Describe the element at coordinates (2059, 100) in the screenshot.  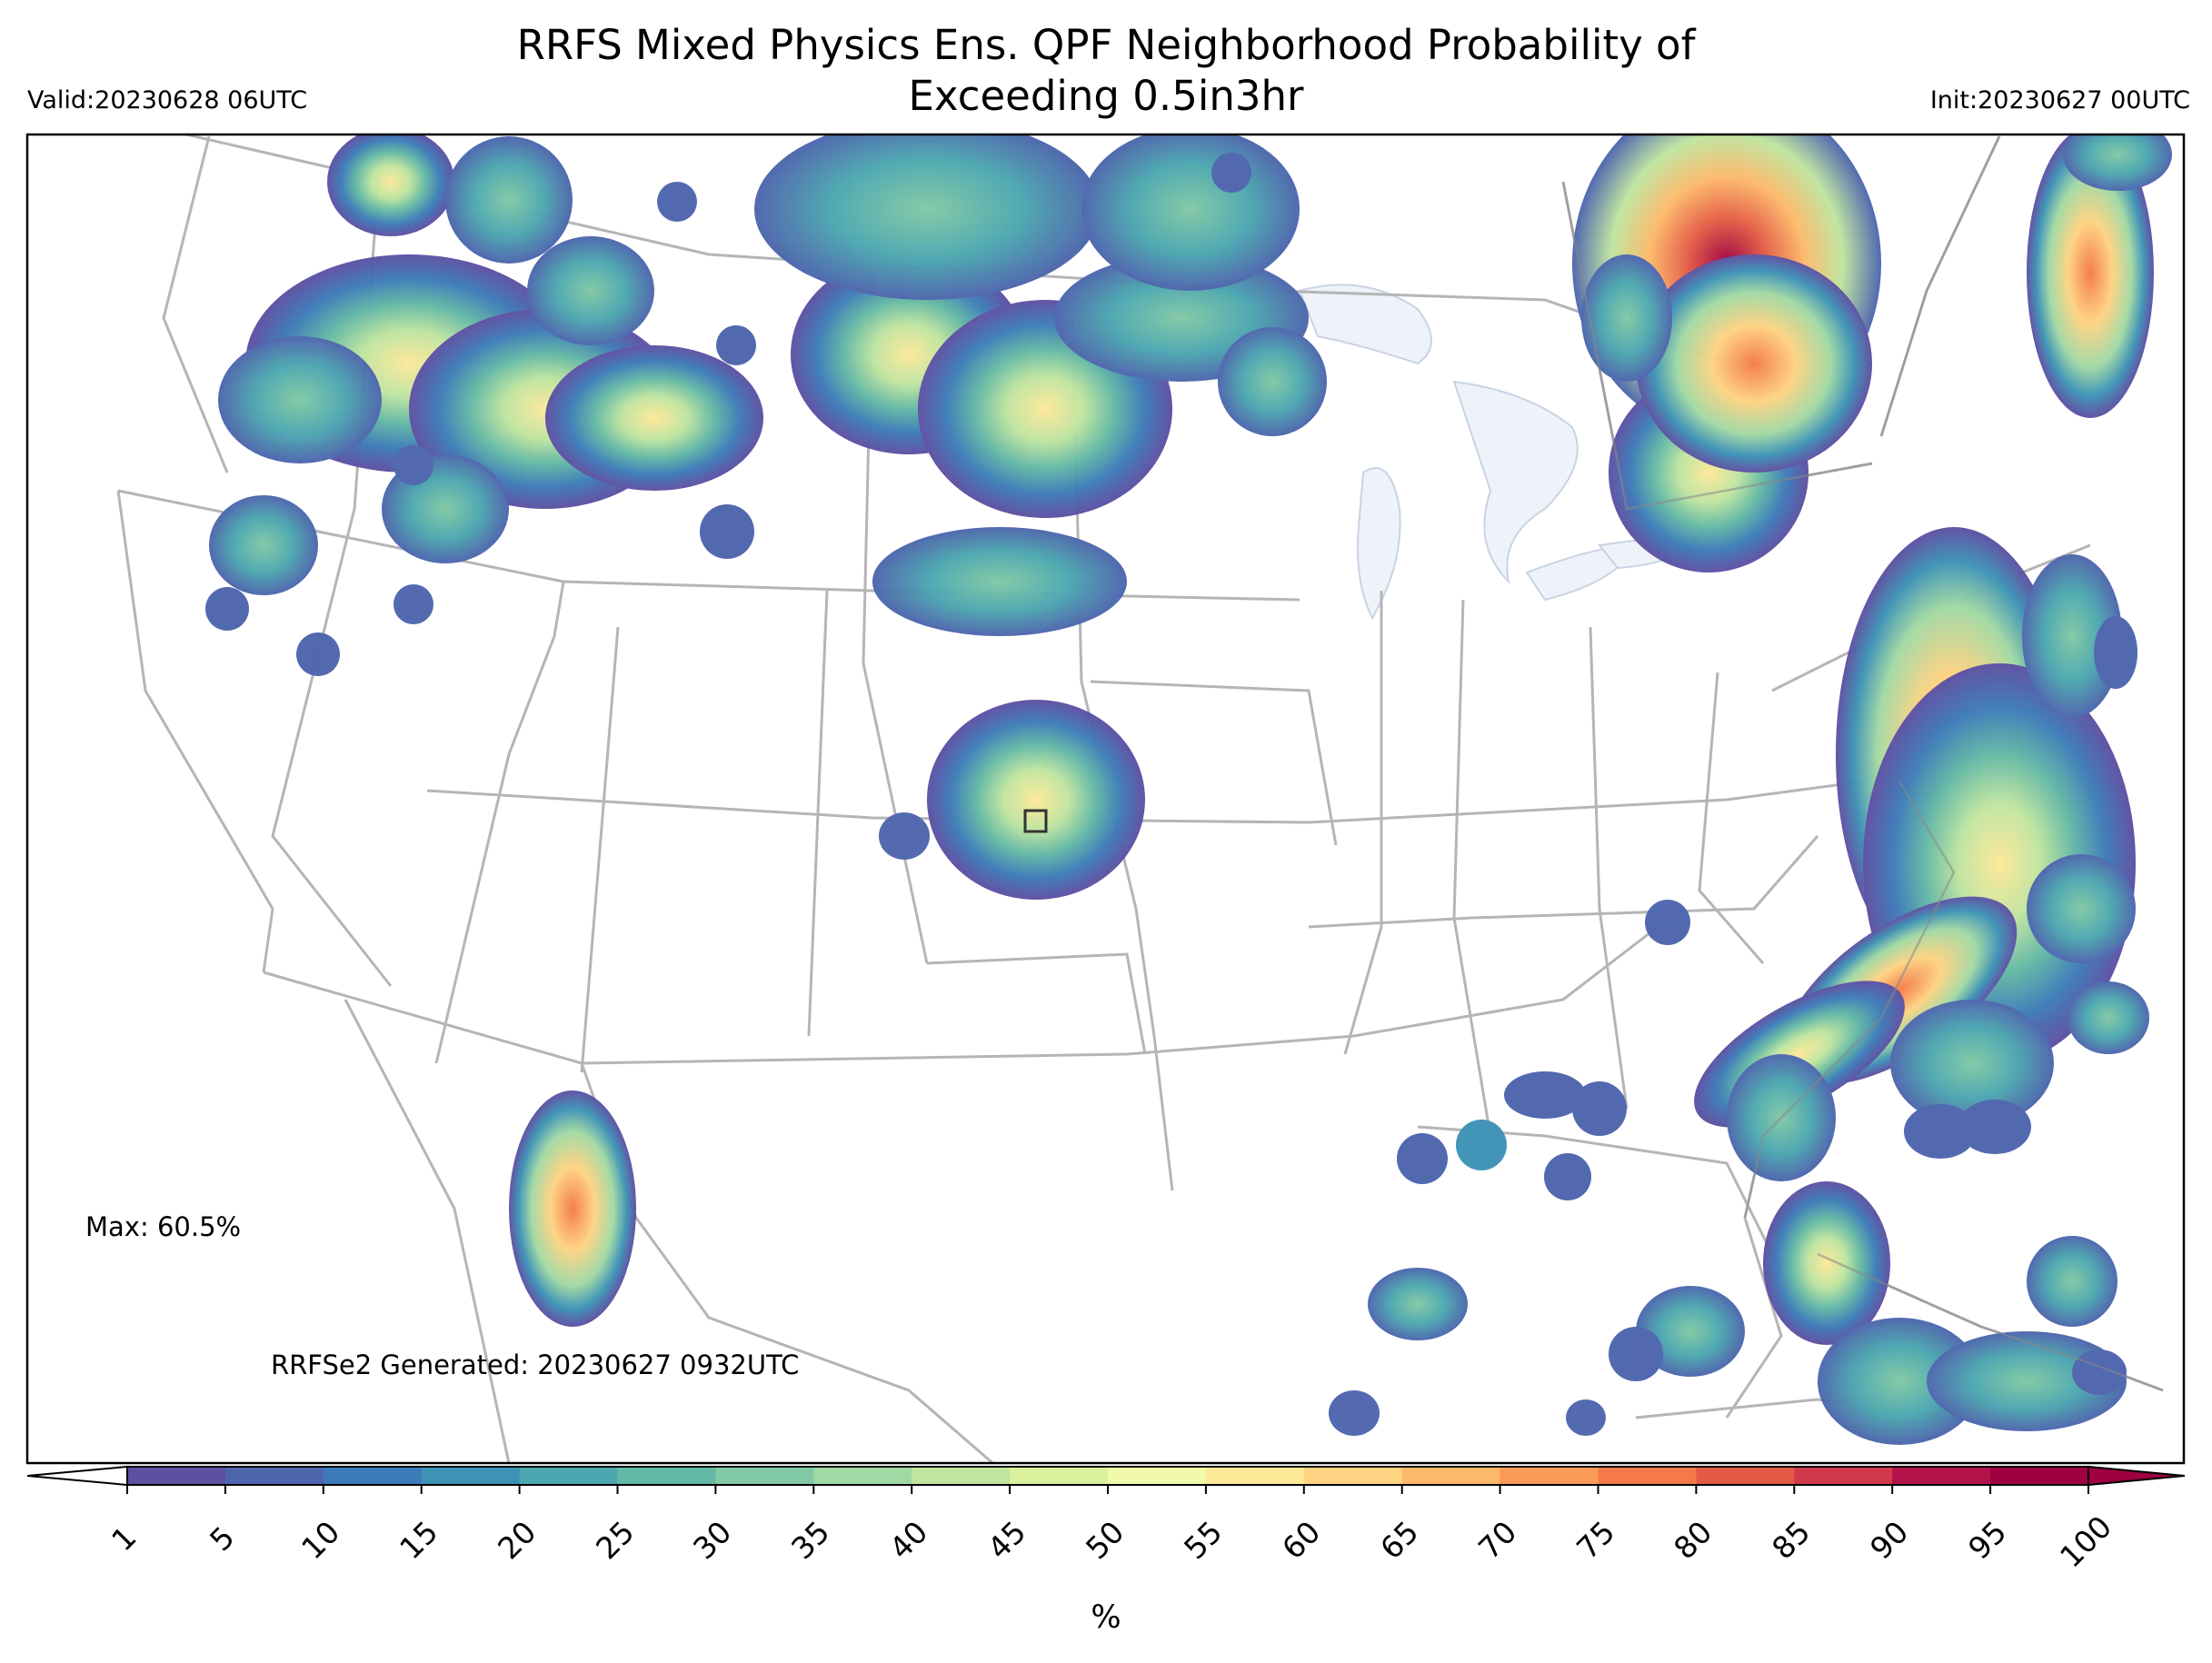
I see `init-time-label: Init:20230627 00UTC` at that location.